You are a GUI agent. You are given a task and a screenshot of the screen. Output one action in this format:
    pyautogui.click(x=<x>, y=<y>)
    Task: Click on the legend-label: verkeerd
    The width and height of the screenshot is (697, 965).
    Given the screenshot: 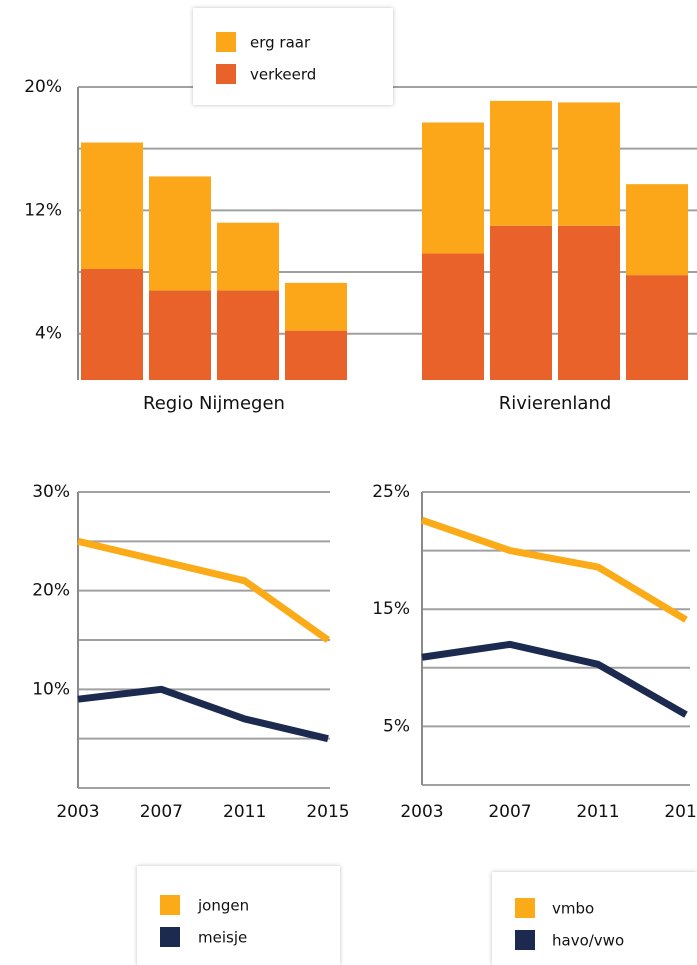 What is the action you would take?
    pyautogui.click(x=283, y=75)
    